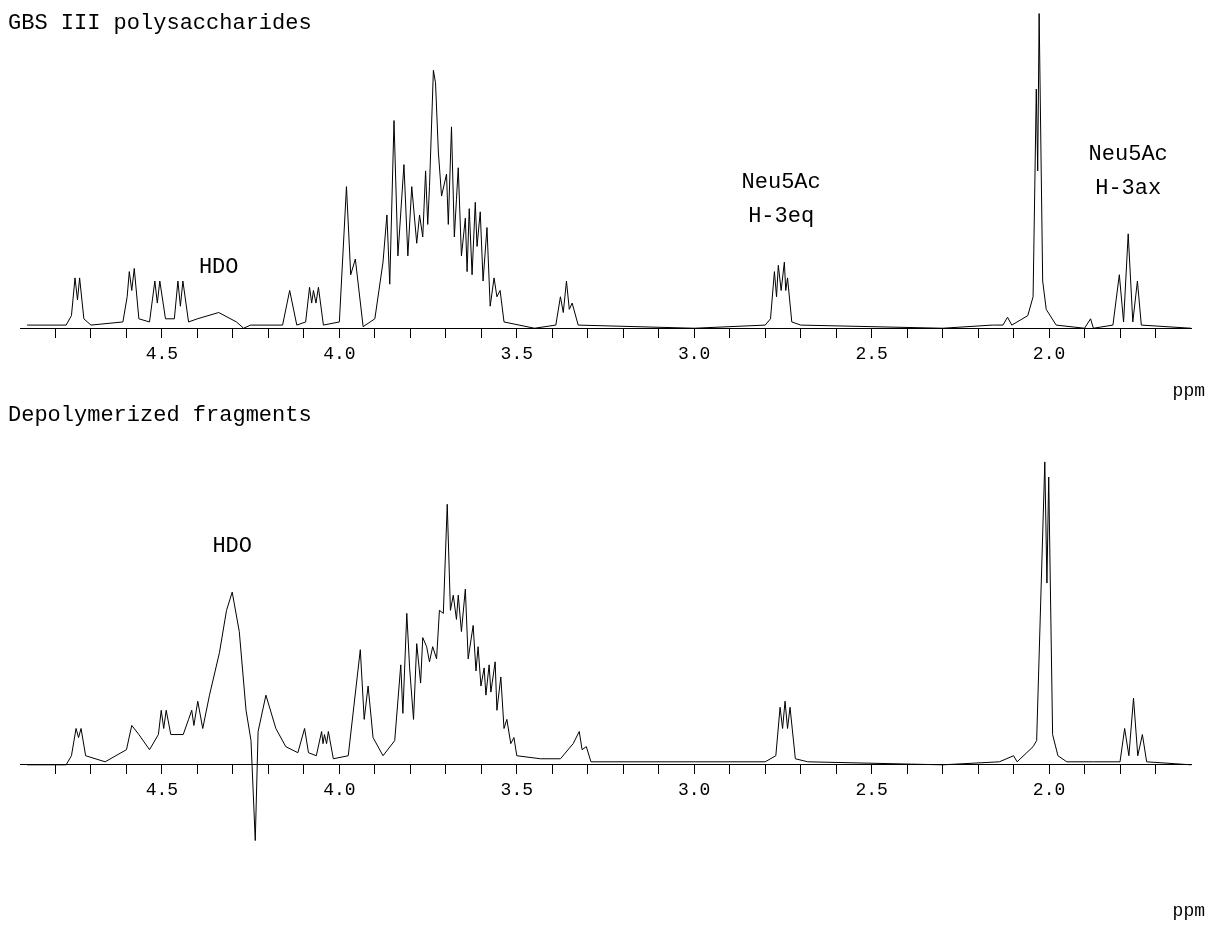 This screenshot has width=1215, height=928. I want to click on chart-title: GBS III polysaccharides, so click(160, 23).